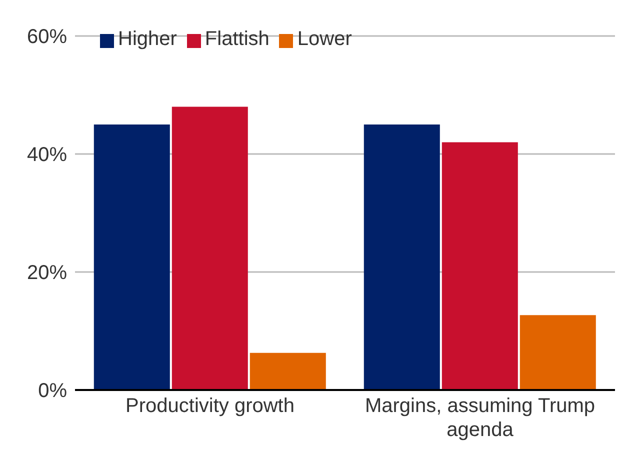  Describe the element at coordinates (237, 39) in the screenshot. I see `legend-label: Flattish` at that location.